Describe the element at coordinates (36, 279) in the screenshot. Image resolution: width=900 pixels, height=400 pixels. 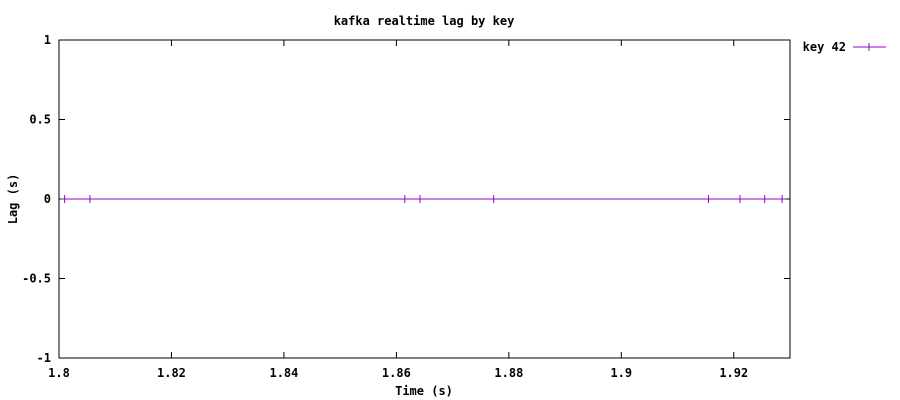
I see `y-tick-label: -0.5` at that location.